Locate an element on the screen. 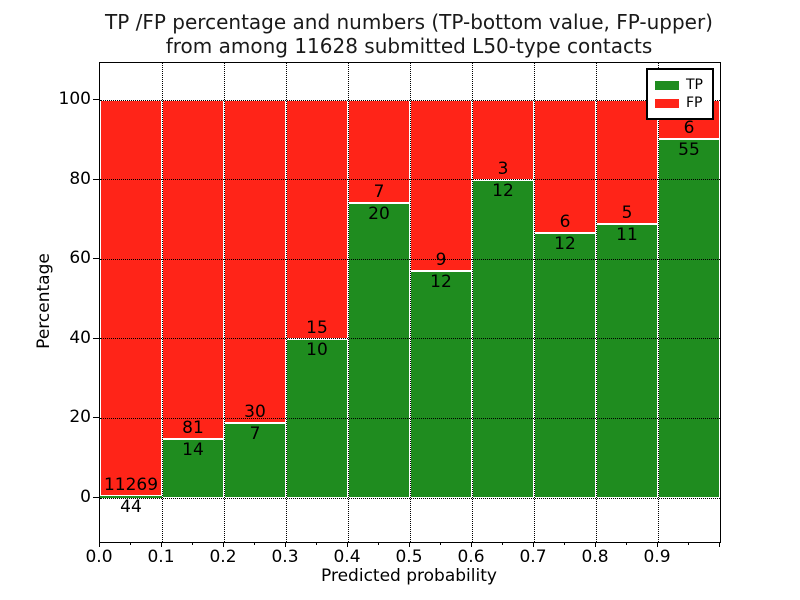  bar-label-fp: 5 is located at coordinates (627, 213).